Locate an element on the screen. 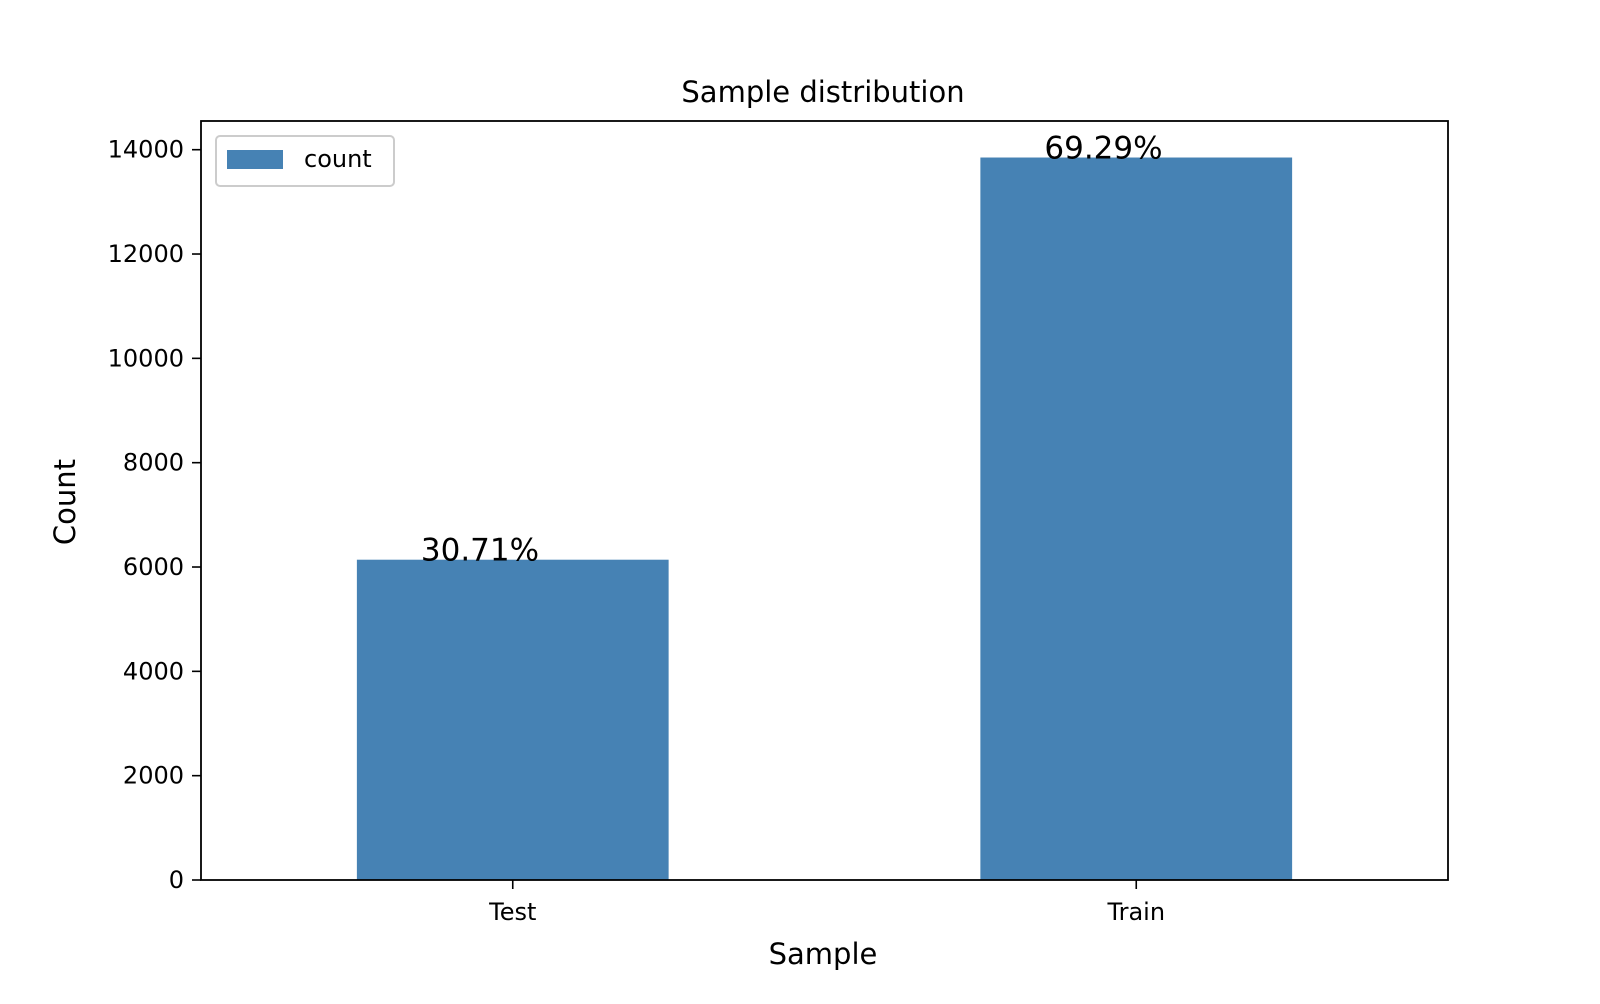 This screenshot has width=1600, height=1004. x-axis-title: Sample is located at coordinates (823, 954).